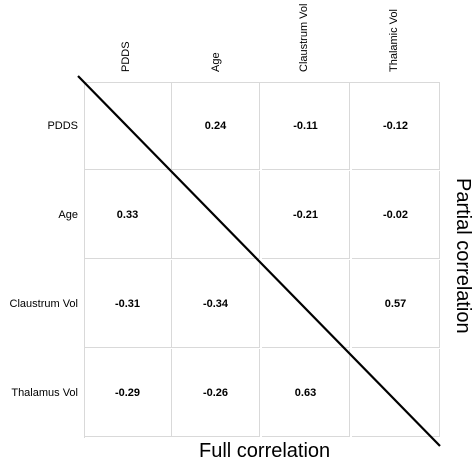 Image resolution: width=474 pixels, height=466 pixels. I want to click on cell-value: 0.33, so click(127, 214).